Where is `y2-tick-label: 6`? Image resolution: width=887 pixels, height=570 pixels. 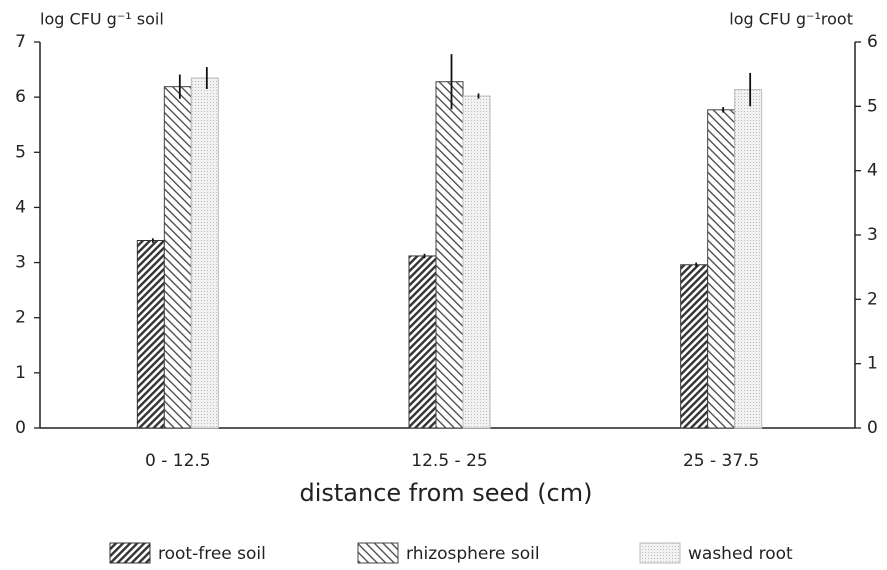 y2-tick-label: 6 is located at coordinates (872, 42).